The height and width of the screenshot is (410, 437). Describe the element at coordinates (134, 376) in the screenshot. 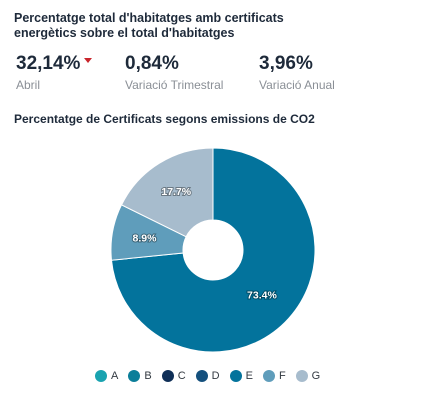

I see `legend-swatch-B` at that location.